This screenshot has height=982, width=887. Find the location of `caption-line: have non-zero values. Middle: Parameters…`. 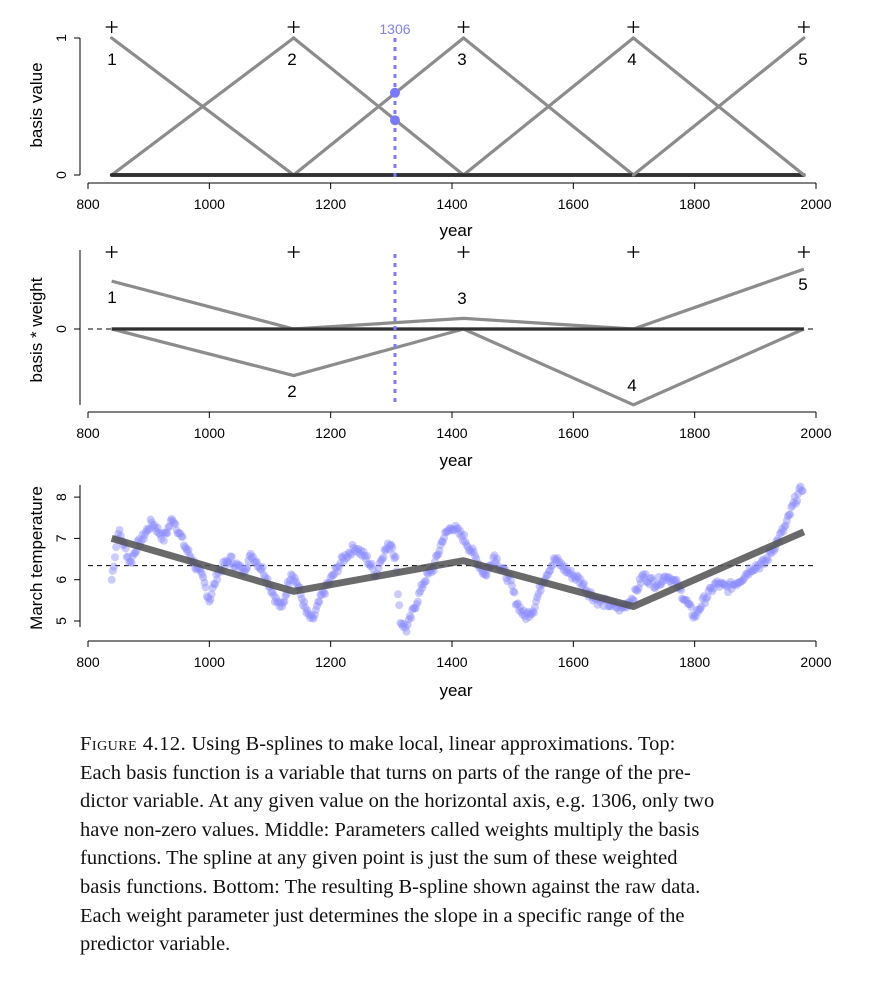

caption-line: have non-zero values. Middle: Parameters… is located at coordinates (390, 829).